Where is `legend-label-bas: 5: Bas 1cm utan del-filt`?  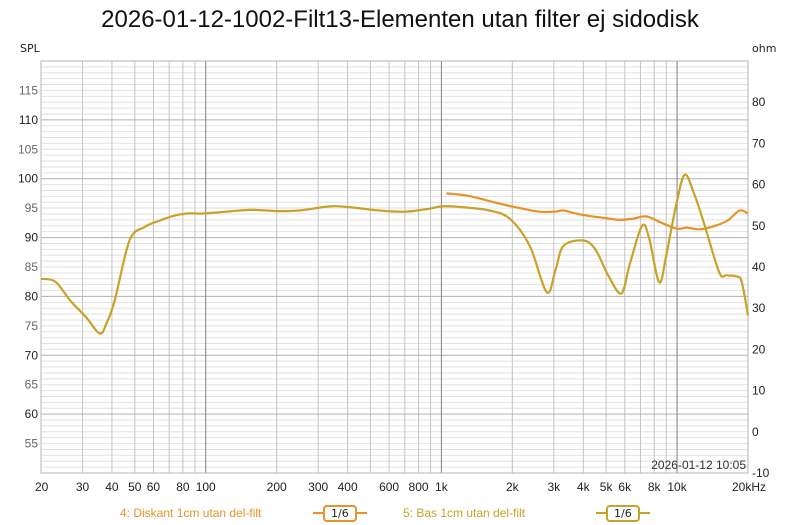 legend-label-bas: 5: Bas 1cm utan del-filt is located at coordinates (464, 513).